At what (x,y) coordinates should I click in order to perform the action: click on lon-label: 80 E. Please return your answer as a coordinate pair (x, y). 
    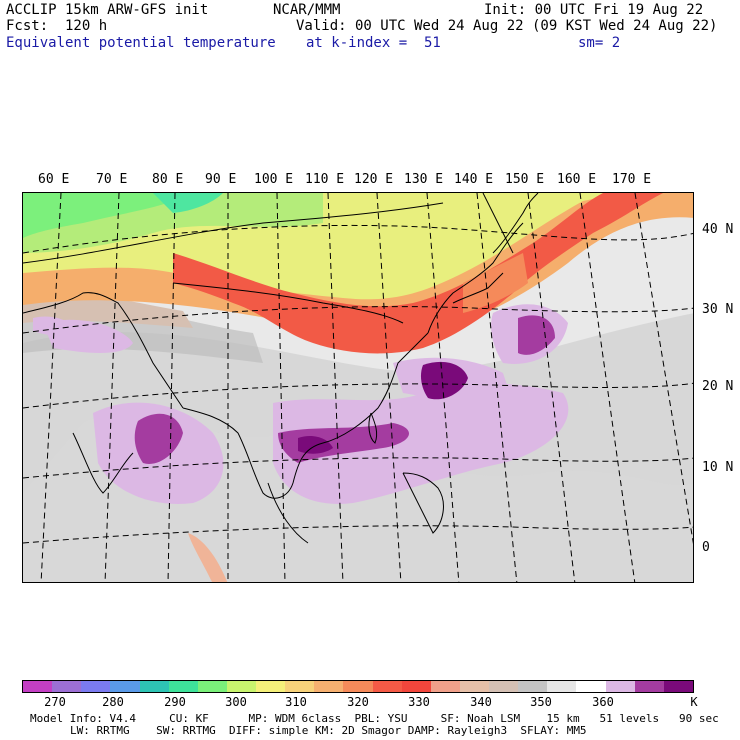
    Looking at the image, I should click on (168, 179).